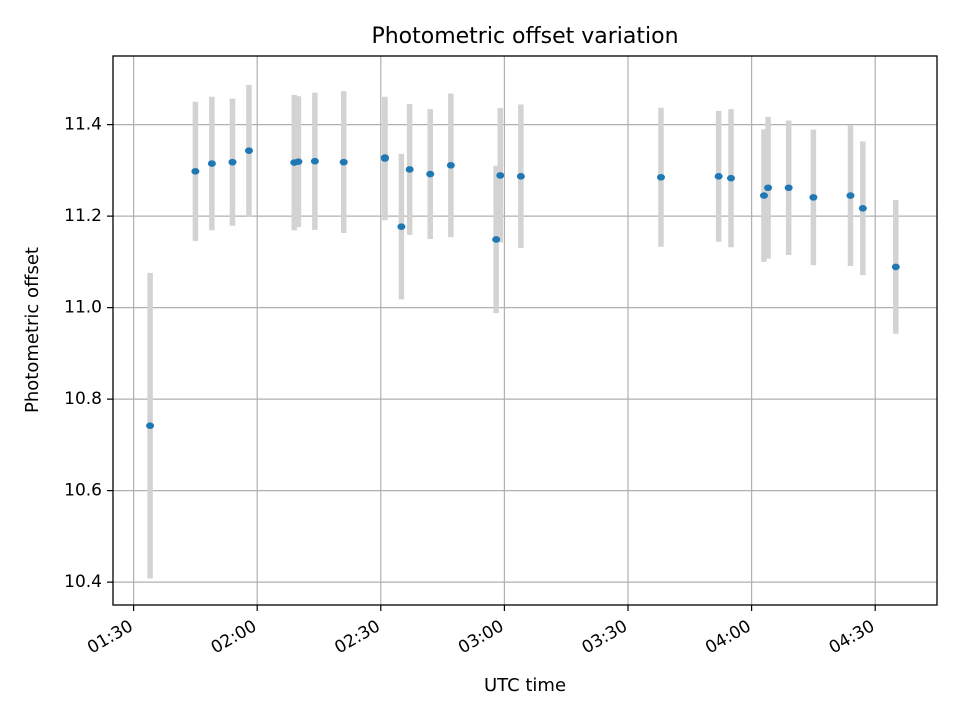 This screenshot has height=720, width=960. Describe the element at coordinates (852, 637) in the screenshot. I see `x-tick-label: 04:30` at that location.